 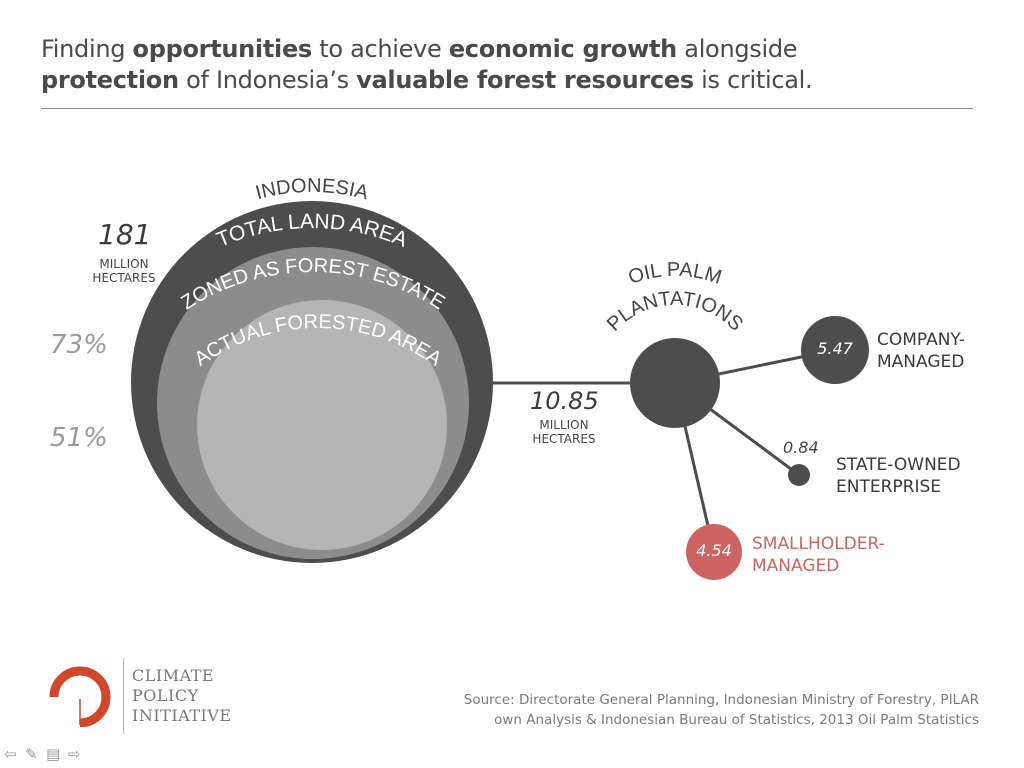 I want to click on smallholder-value: 4.54, so click(x=714, y=550).